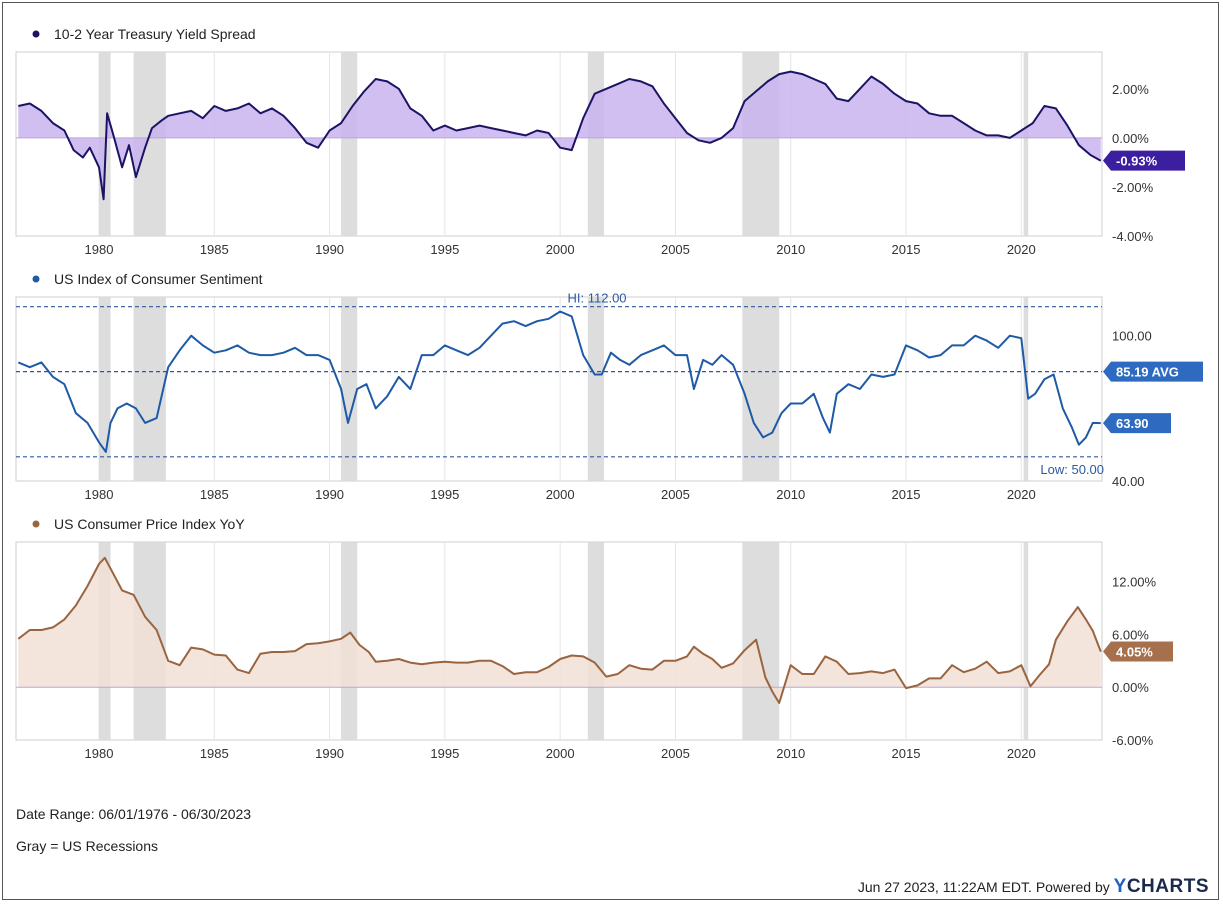 This screenshot has height=904, width=1223. Describe the element at coordinates (1137, 161) in the screenshot. I see `badge-last-label-yield-spread: -0.93%` at that location.